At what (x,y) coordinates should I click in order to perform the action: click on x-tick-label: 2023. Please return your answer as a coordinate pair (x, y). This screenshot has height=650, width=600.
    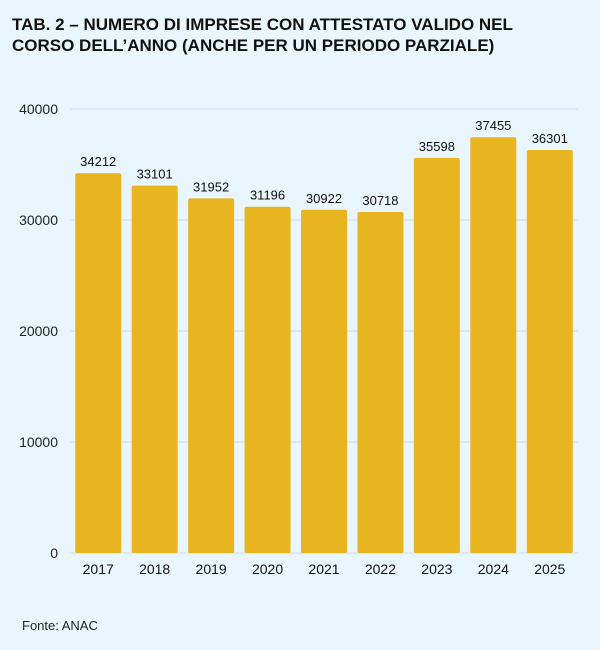
    Looking at the image, I should click on (436, 569).